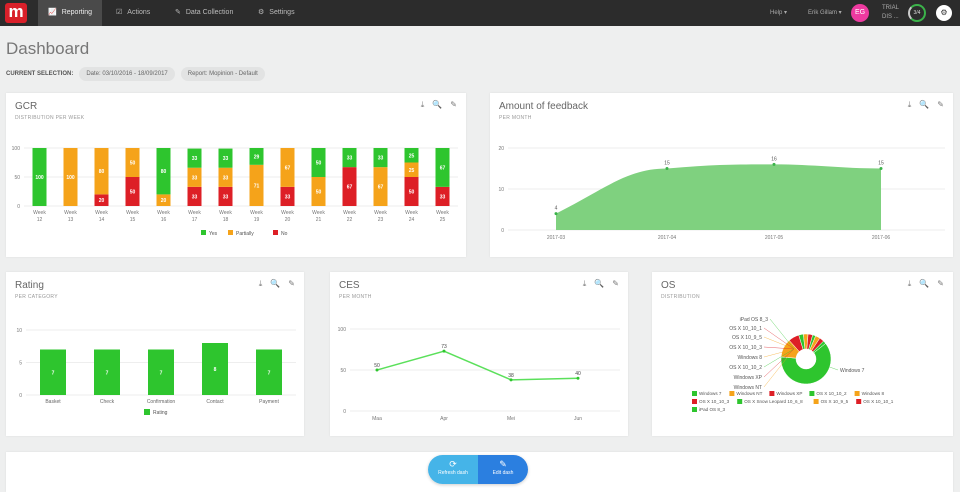 This screenshot has width=960, height=492. I want to click on slice-label: OS X 10_10_1, so click(745, 329).